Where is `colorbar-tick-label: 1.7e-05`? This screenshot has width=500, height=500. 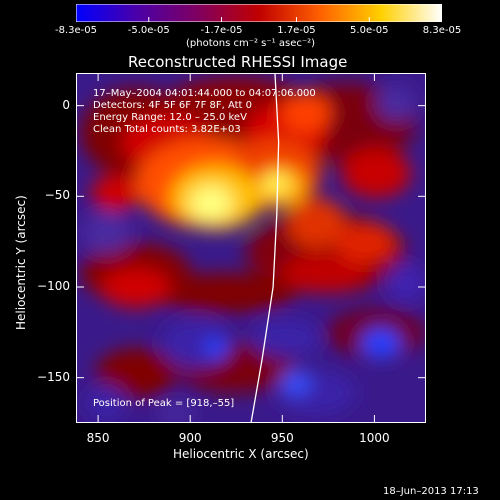 colorbar-tick-label: 1.7e-05 is located at coordinates (296, 30).